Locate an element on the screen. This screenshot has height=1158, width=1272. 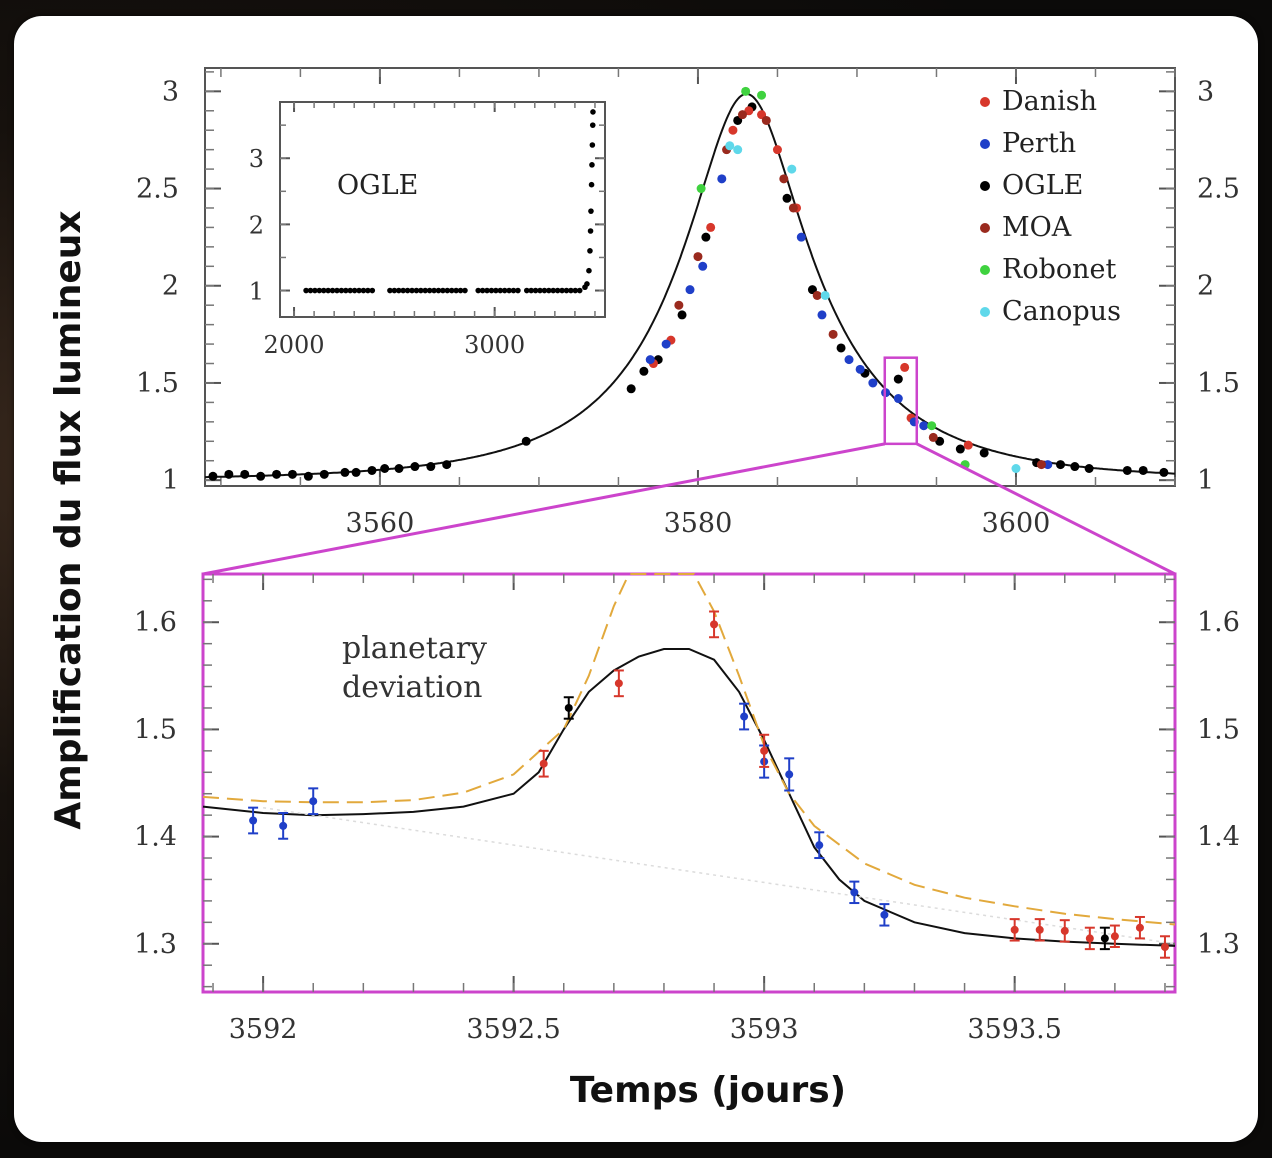
legend-label-perth: Perth is located at coordinates (1039, 143).